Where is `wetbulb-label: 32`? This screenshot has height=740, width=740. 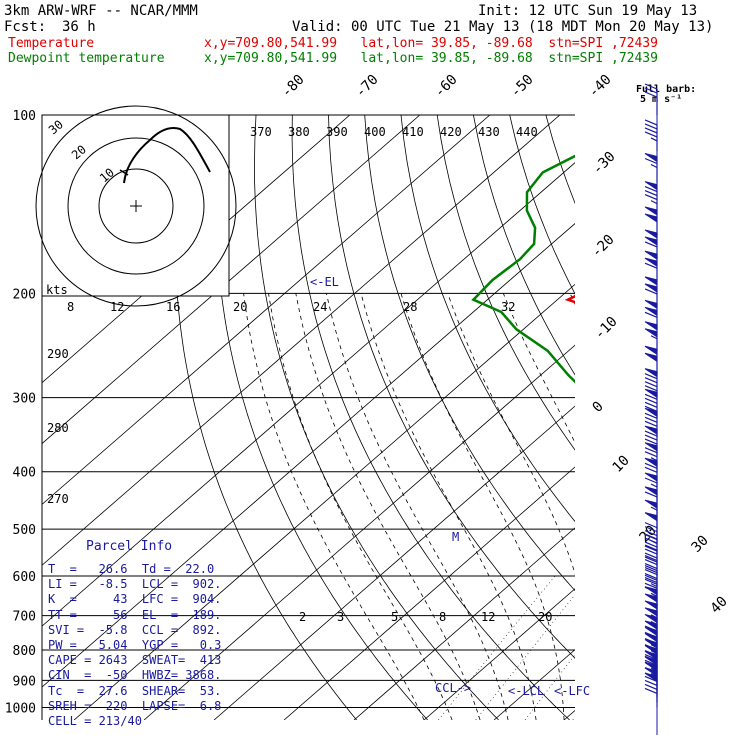 wetbulb-label: 32 is located at coordinates (508, 307).